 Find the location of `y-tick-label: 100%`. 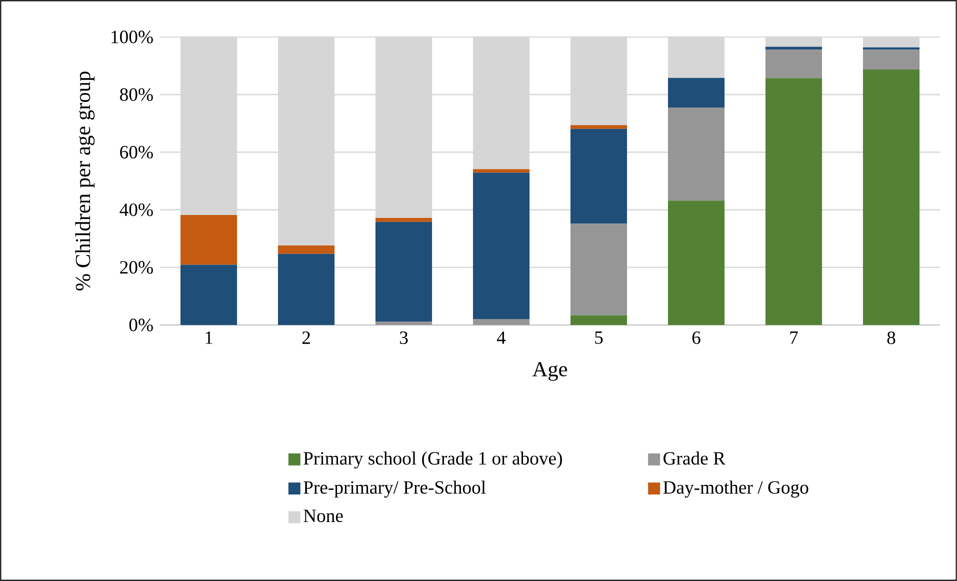

y-tick-label: 100% is located at coordinates (132, 37).